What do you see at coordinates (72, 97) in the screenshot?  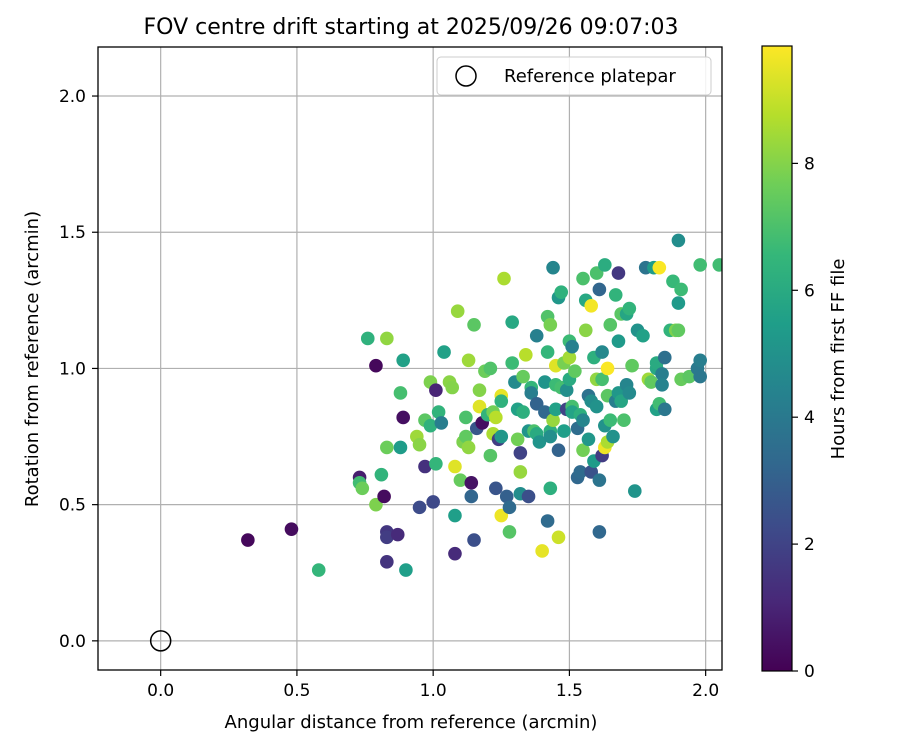 I see `y-tick-label: 2.0` at bounding box center [72, 97].